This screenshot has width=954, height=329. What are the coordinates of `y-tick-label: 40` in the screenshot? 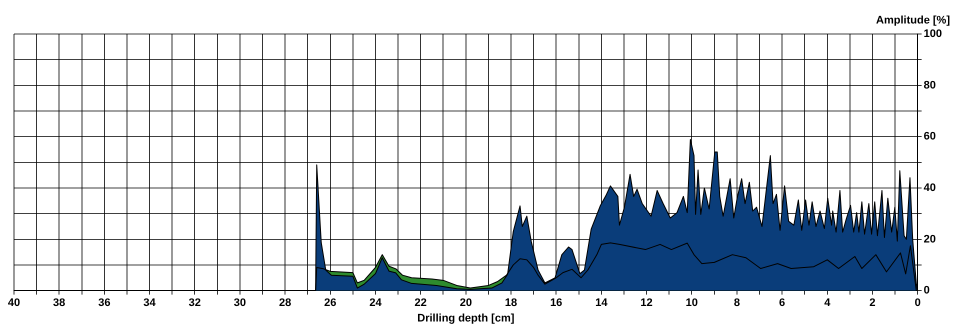 It's located at (930, 188).